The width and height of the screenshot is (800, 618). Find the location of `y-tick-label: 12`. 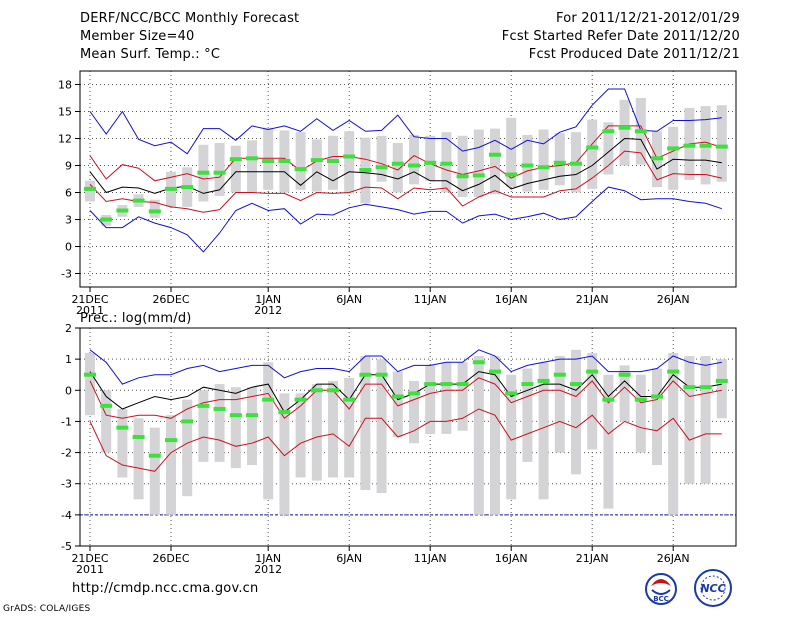

y-tick-label: 12 is located at coordinates (65, 139).